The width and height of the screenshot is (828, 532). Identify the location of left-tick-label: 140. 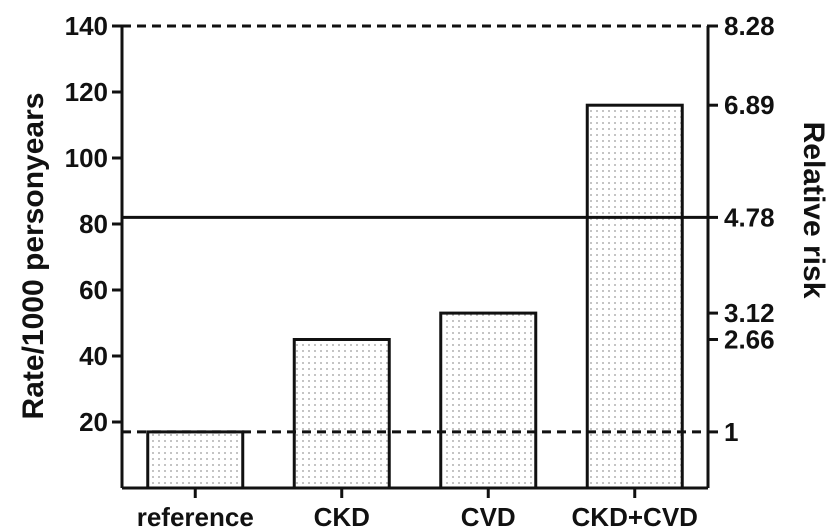
(86, 26).